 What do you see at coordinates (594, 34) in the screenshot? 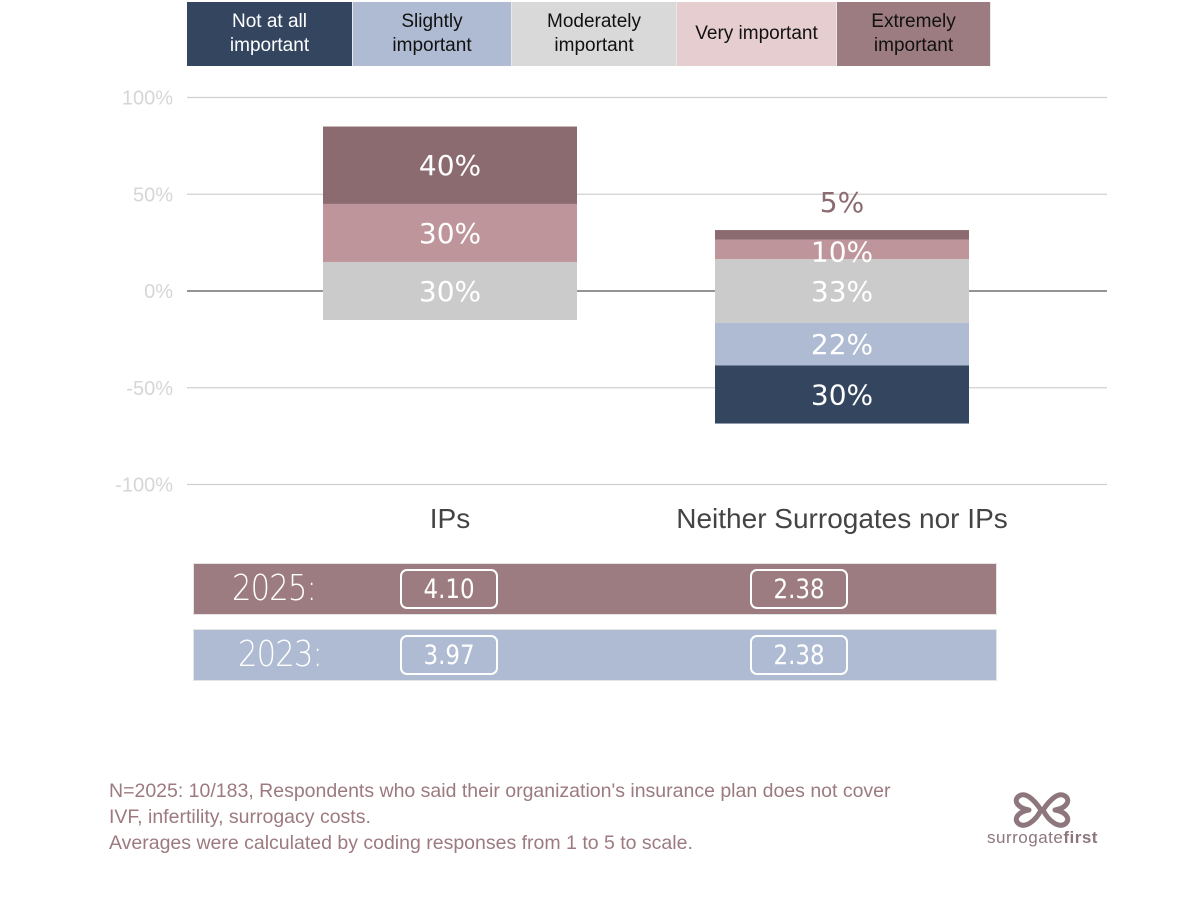
I see `legend-item-moderately-important: Moderately important` at bounding box center [594, 34].